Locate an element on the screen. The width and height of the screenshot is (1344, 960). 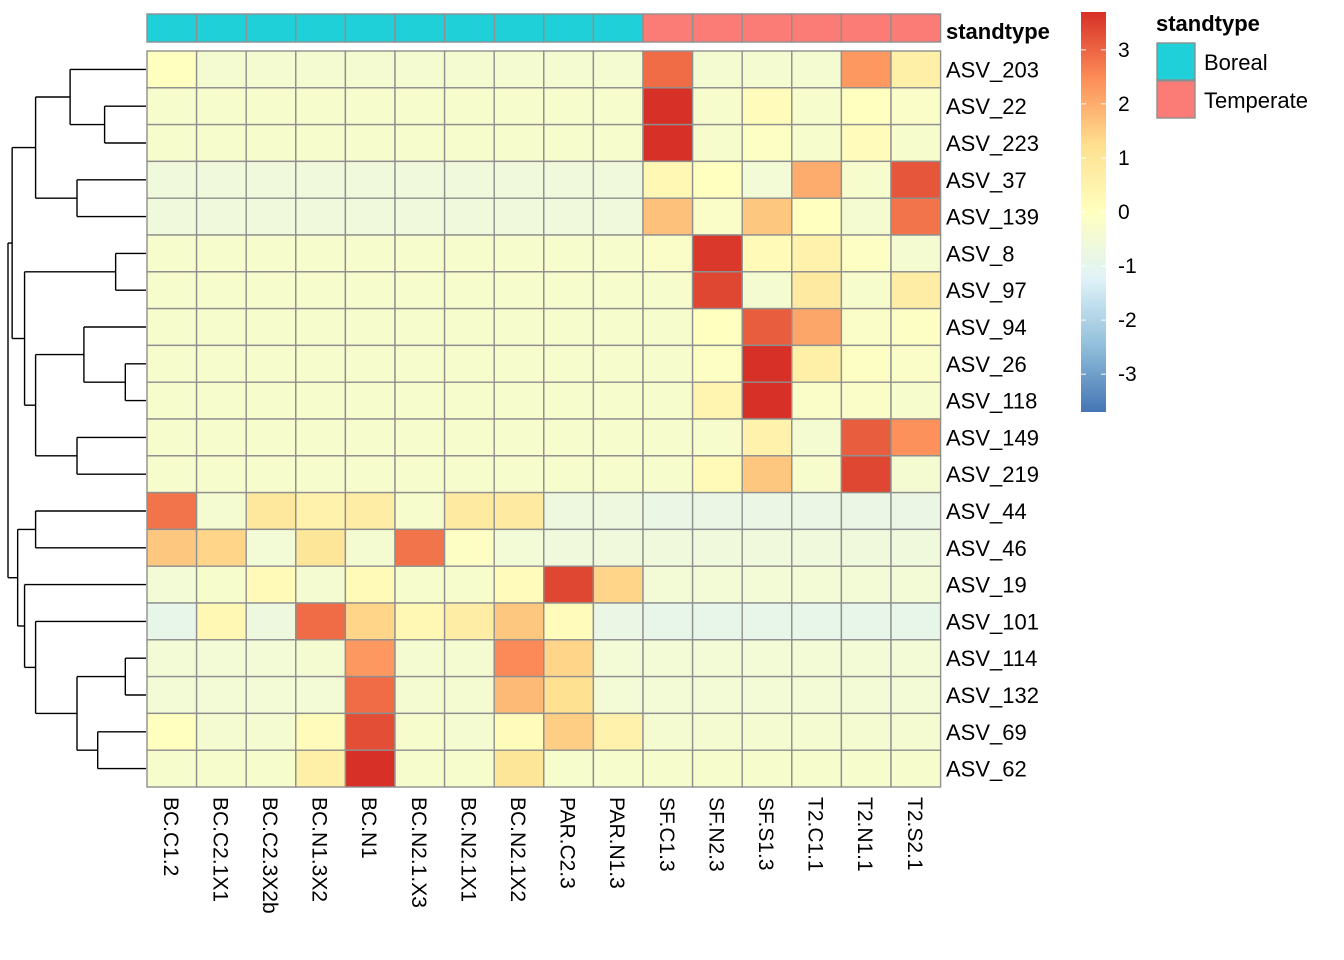
column-label: T2.S2.1 is located at coordinates (914, 834).